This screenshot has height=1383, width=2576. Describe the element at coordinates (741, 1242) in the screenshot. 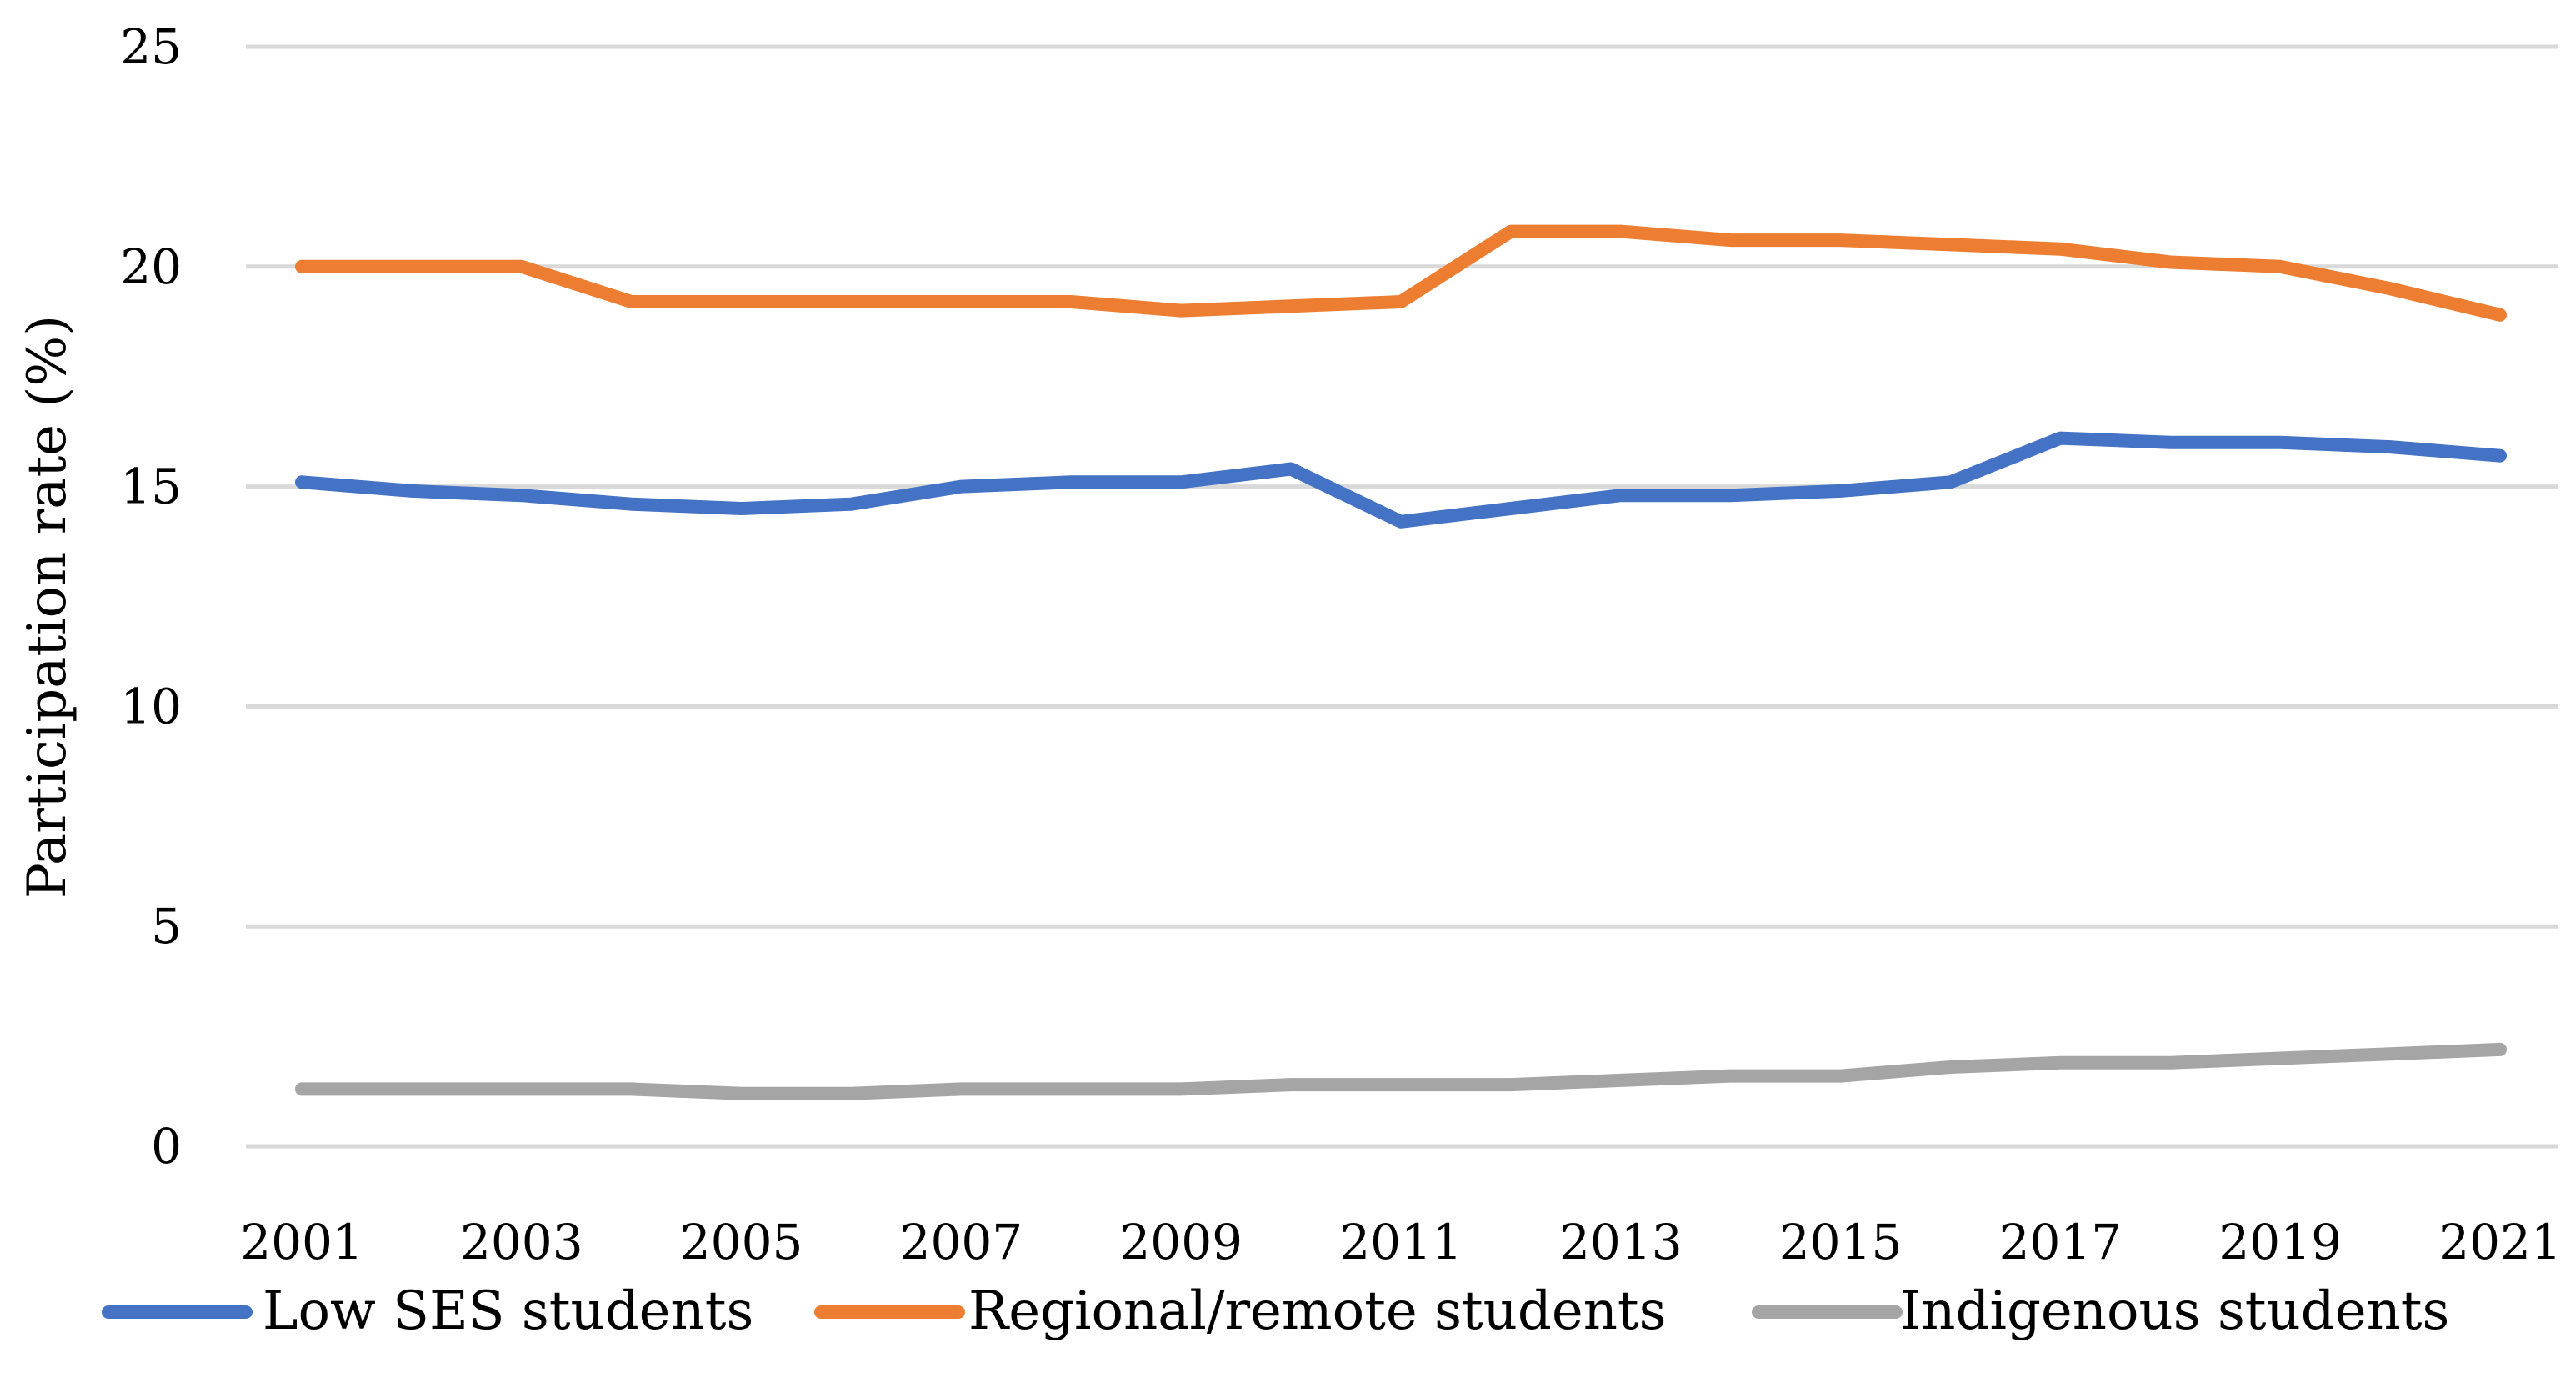

I see `x-tick-label-2005: 2005` at that location.